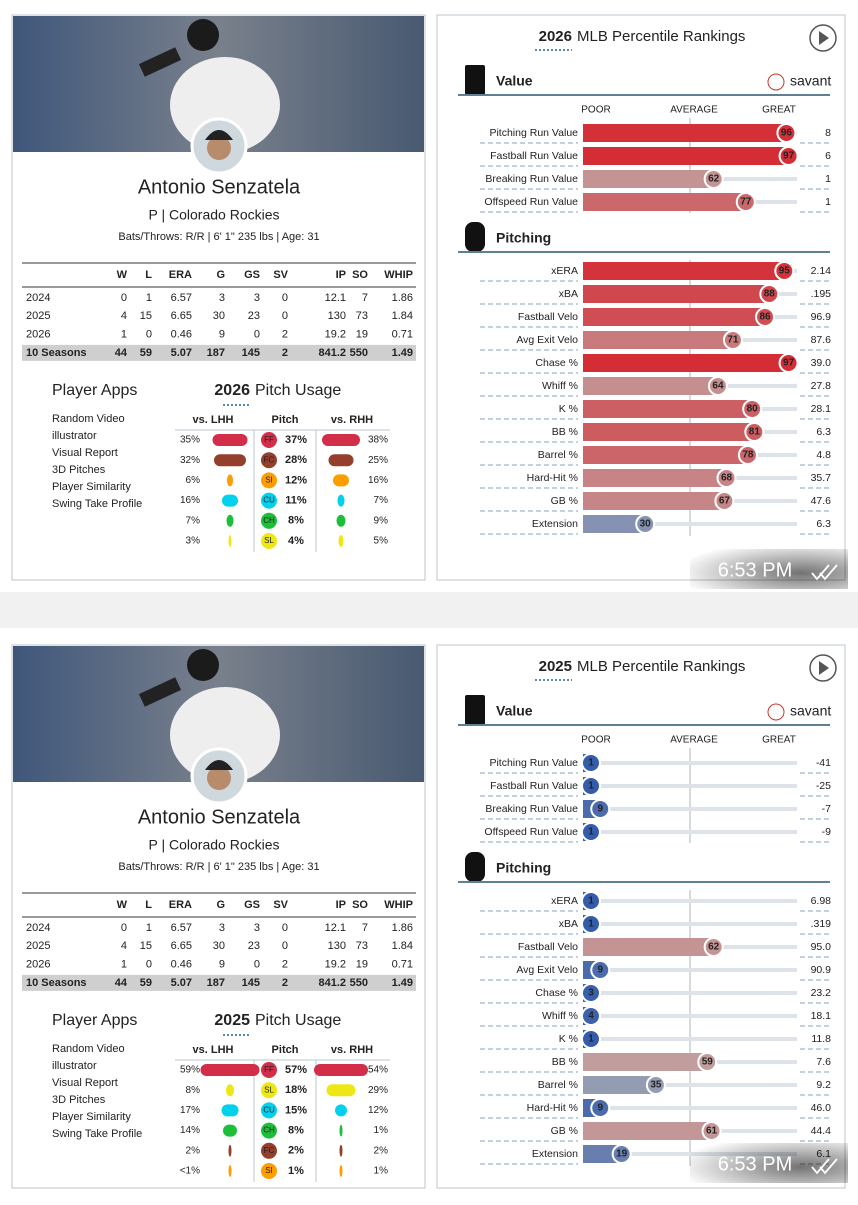  What do you see at coordinates (558, 455) in the screenshot?
I see `metric-label: Barrel %` at bounding box center [558, 455].